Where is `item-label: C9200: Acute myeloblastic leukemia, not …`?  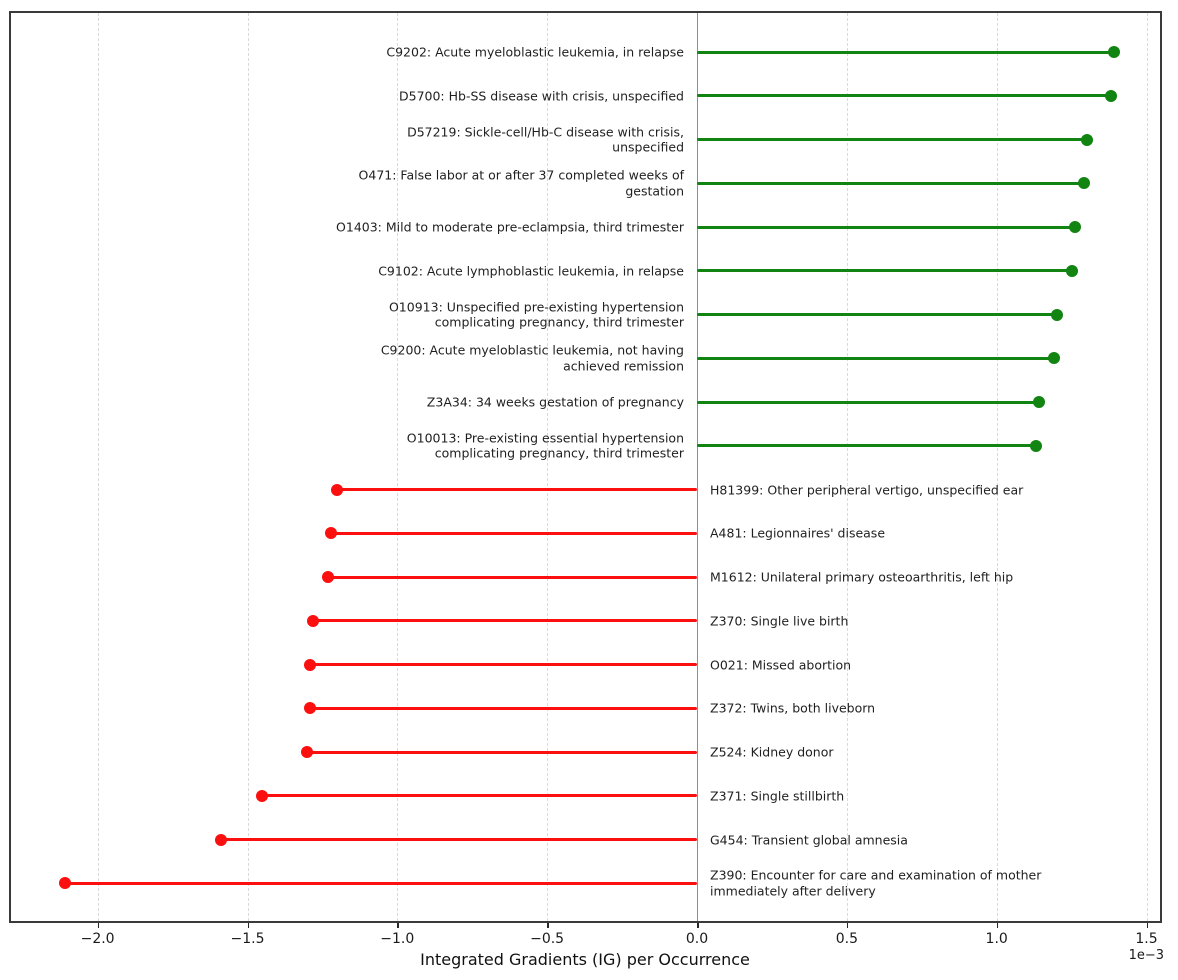
item-label: C9200: Acute myeloblastic leukemia, not … is located at coordinates (532, 358).